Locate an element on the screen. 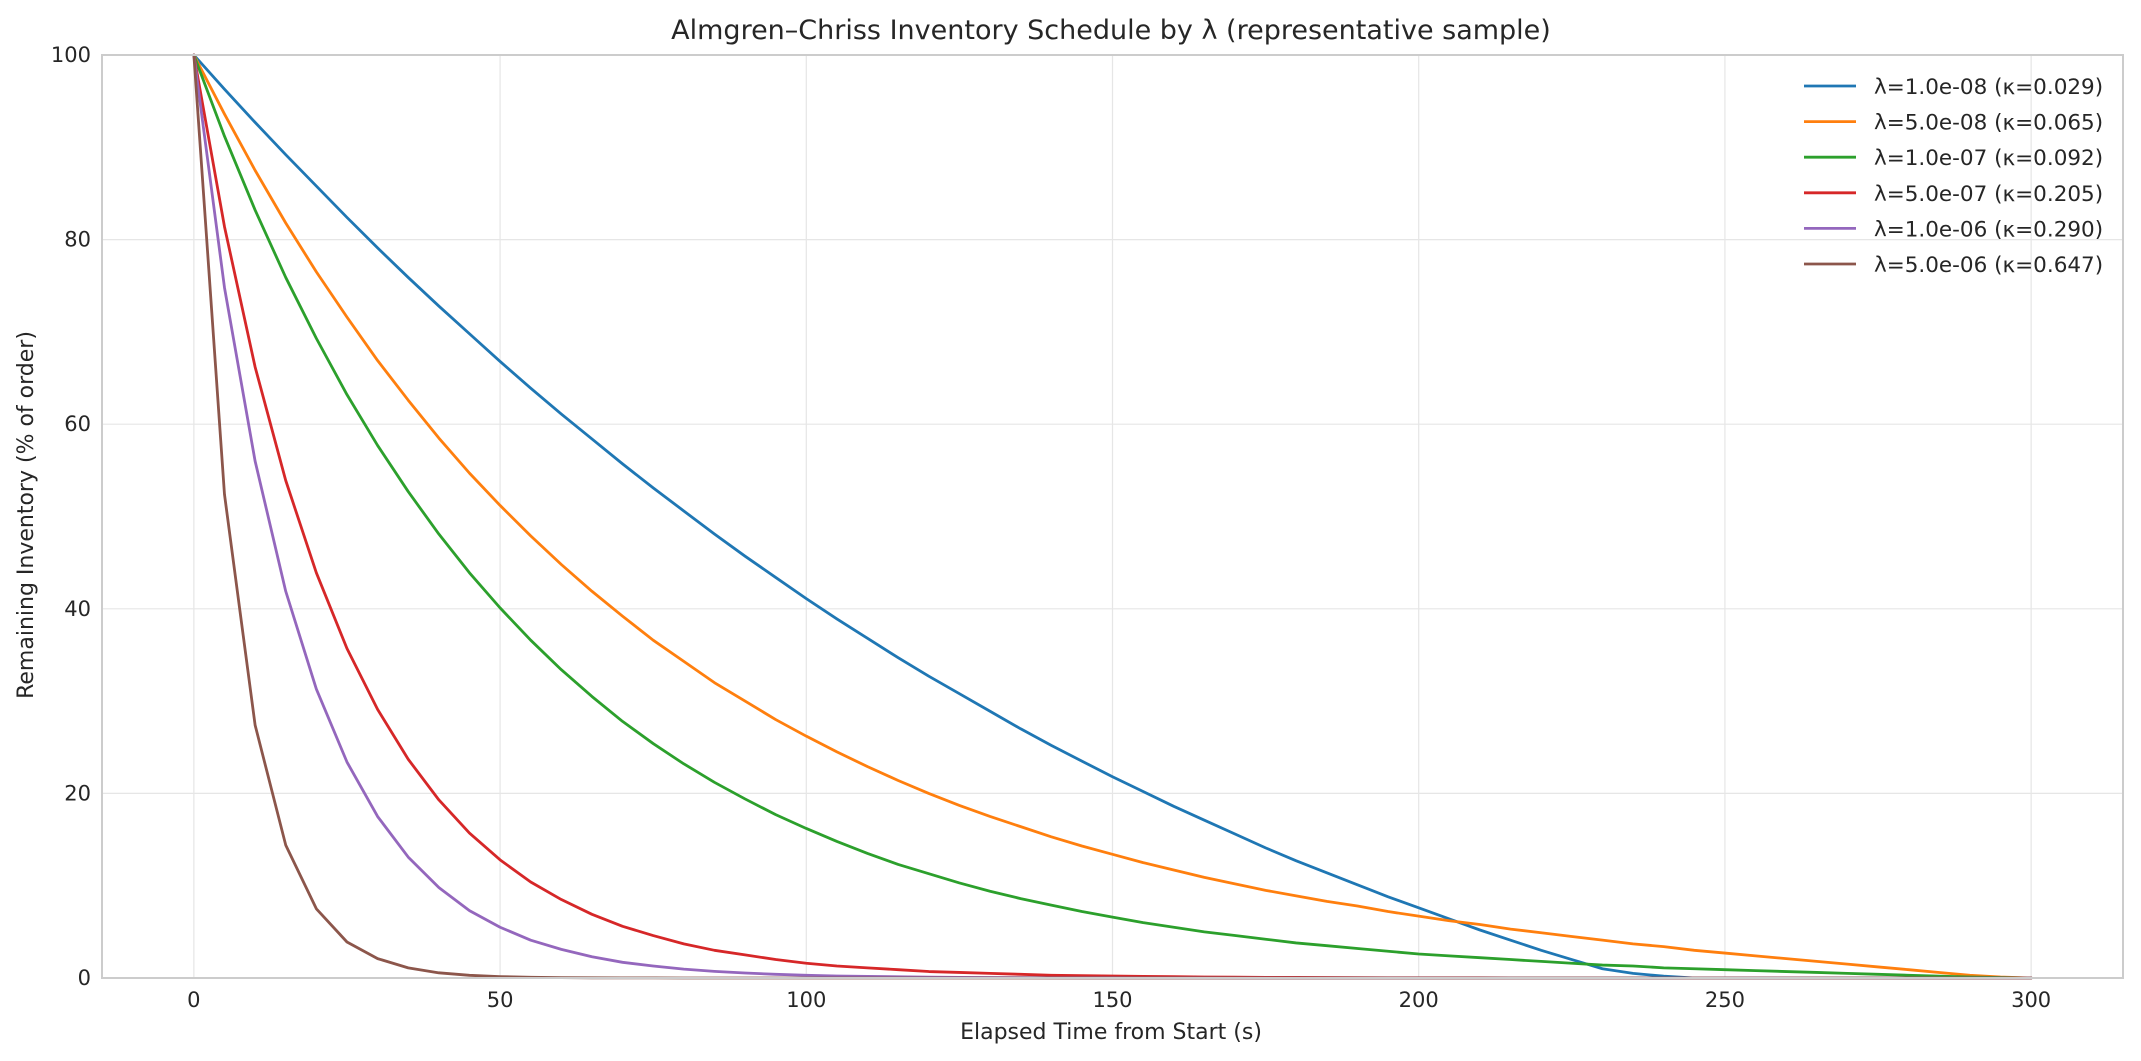 This screenshot has width=2141, height=1061. y-tick-label: 20 is located at coordinates (77, 793).